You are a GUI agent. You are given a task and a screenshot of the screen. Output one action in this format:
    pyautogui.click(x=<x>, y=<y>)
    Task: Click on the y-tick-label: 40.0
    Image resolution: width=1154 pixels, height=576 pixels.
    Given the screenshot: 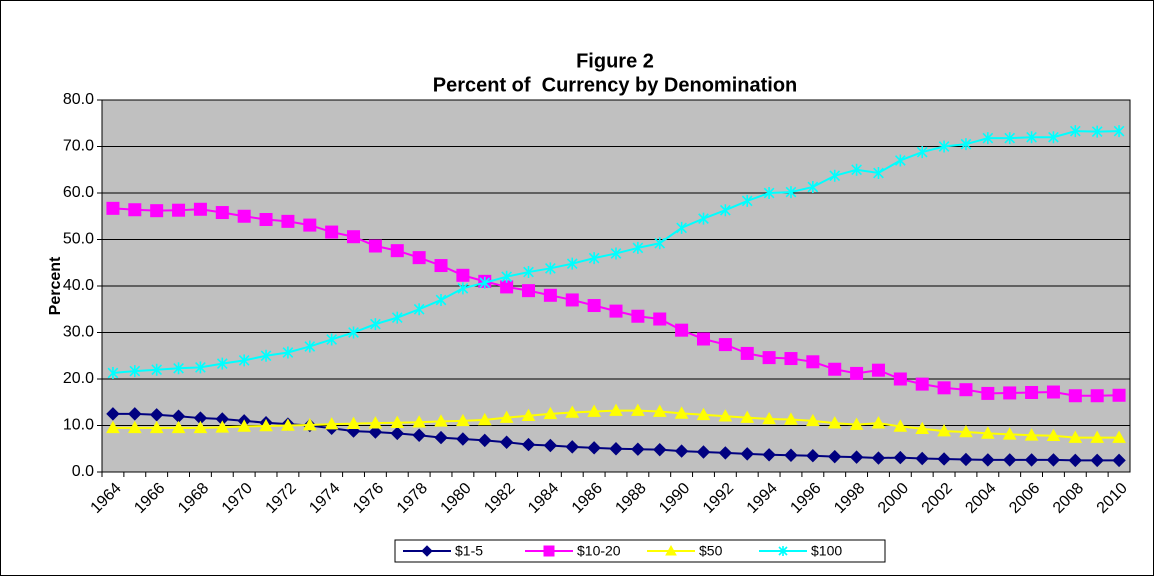 What is the action you would take?
    pyautogui.click(x=78, y=285)
    